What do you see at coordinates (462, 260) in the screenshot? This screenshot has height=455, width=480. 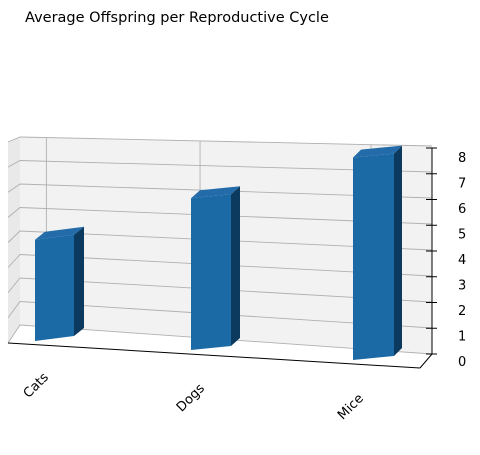 I see `z-tick-label: 4` at bounding box center [462, 260].